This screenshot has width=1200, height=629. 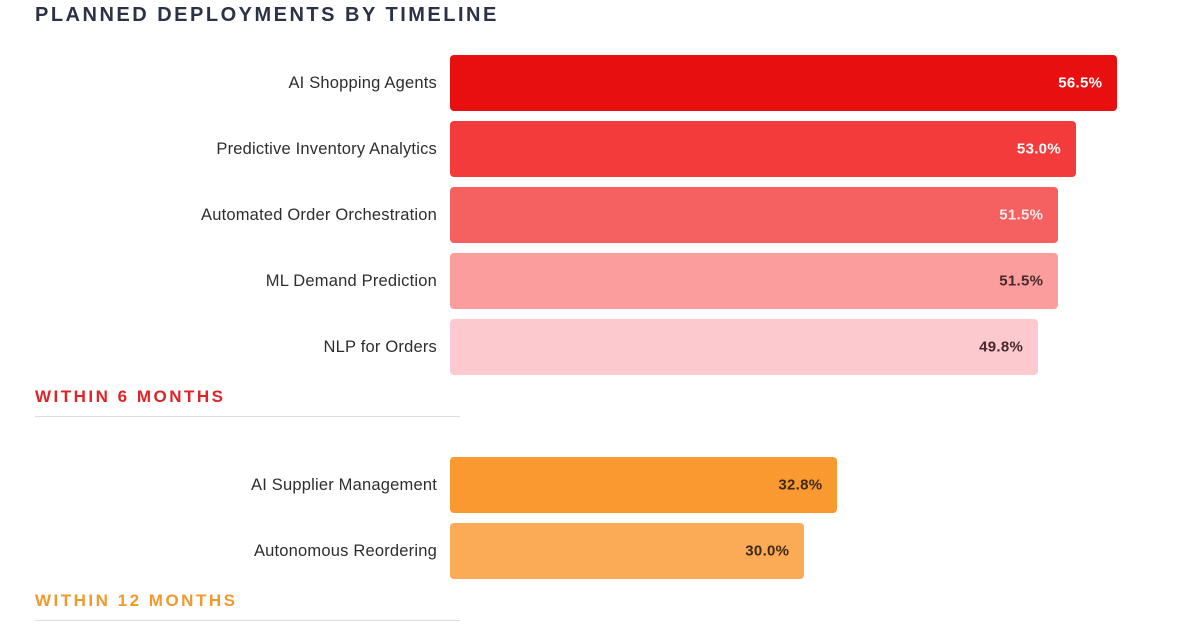 I want to click on chart-row: Autonomous Reordering 30.0%, so click(x=600, y=551).